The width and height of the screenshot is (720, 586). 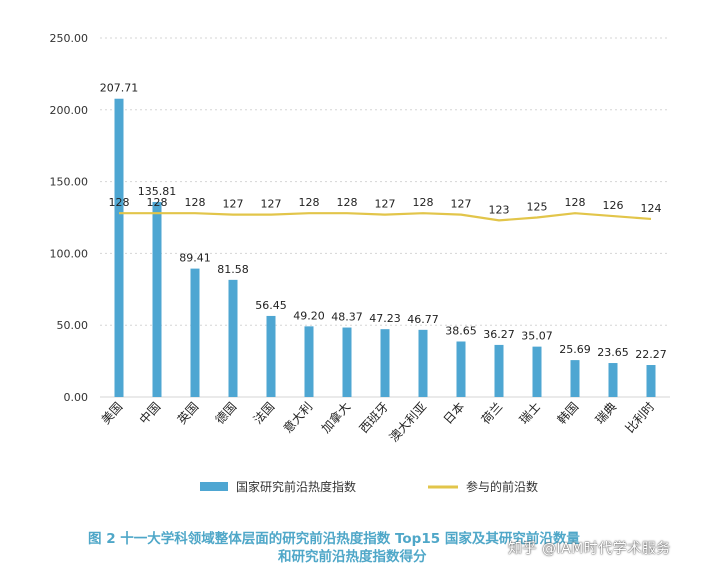 What do you see at coordinates (589, 549) in the screenshot?
I see `watermark: 知乎 @IAM时代学术服务` at bounding box center [589, 549].